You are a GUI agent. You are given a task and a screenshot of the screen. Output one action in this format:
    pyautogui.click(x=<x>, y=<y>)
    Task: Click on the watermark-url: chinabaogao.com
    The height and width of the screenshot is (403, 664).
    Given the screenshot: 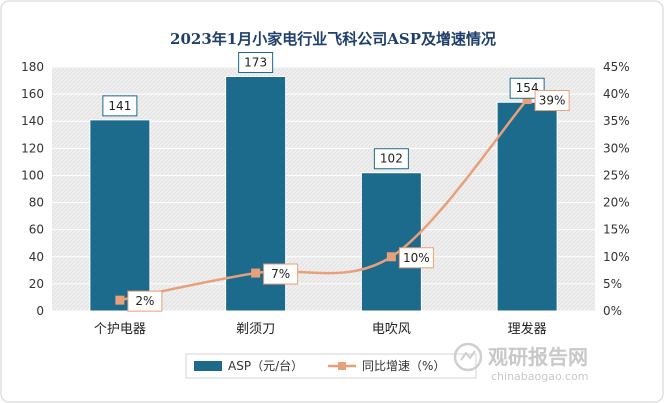 What is the action you would take?
    pyautogui.click(x=540, y=376)
    